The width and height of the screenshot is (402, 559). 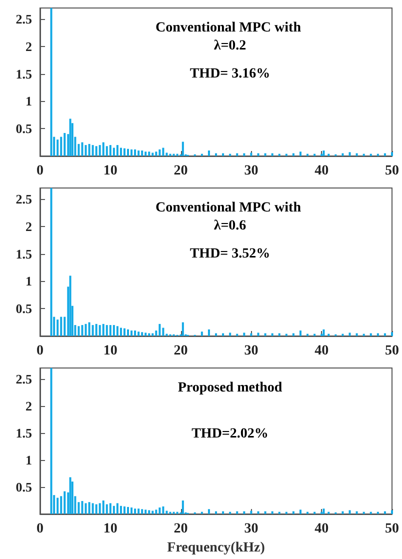 What do you see at coordinates (24, 432) in the screenshot?
I see `y-tick-label: 1.5` at bounding box center [24, 432].